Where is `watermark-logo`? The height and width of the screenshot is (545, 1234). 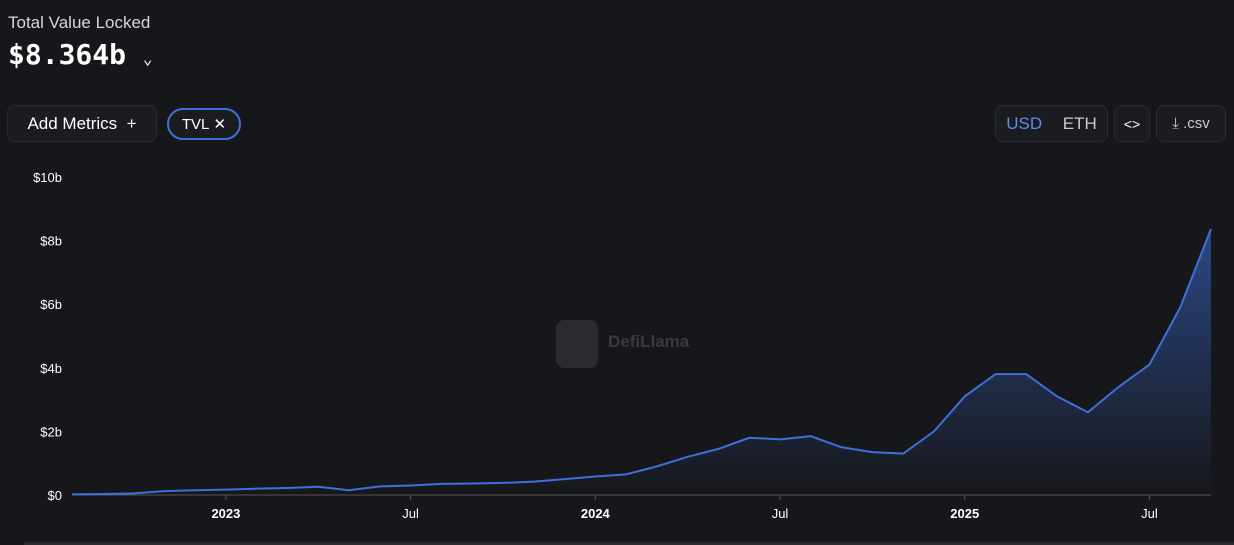 watermark-logo is located at coordinates (577, 344).